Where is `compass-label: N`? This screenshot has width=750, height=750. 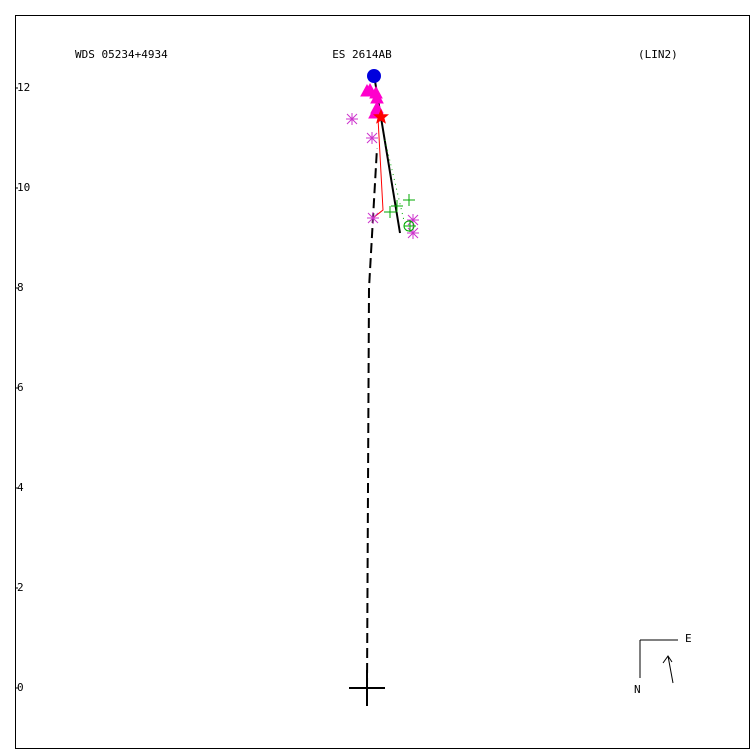
compass-label: N is located at coordinates (637, 689).